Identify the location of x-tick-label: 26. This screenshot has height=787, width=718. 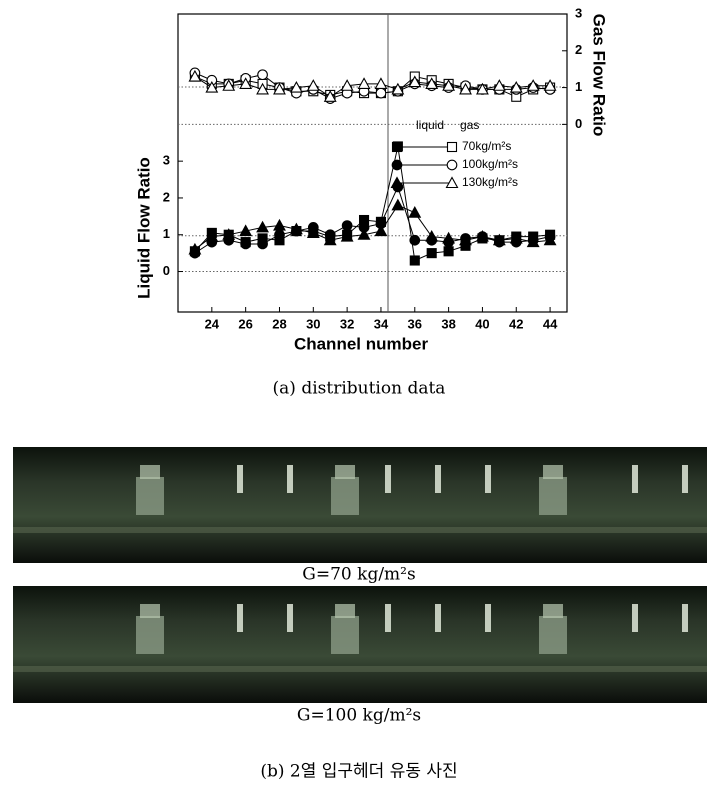
(245, 323).